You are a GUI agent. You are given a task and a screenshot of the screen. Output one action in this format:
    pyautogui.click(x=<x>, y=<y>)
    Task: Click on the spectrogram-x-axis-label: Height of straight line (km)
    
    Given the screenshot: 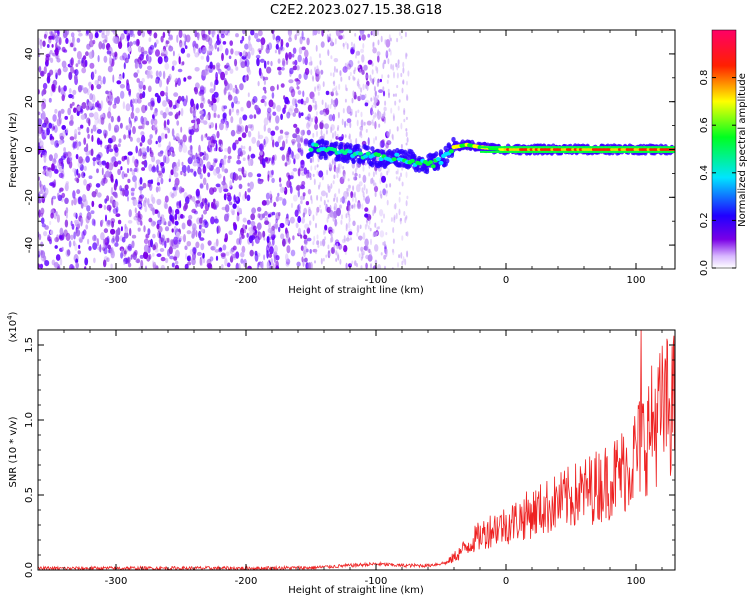 What is the action you would take?
    pyautogui.click(x=356, y=290)
    